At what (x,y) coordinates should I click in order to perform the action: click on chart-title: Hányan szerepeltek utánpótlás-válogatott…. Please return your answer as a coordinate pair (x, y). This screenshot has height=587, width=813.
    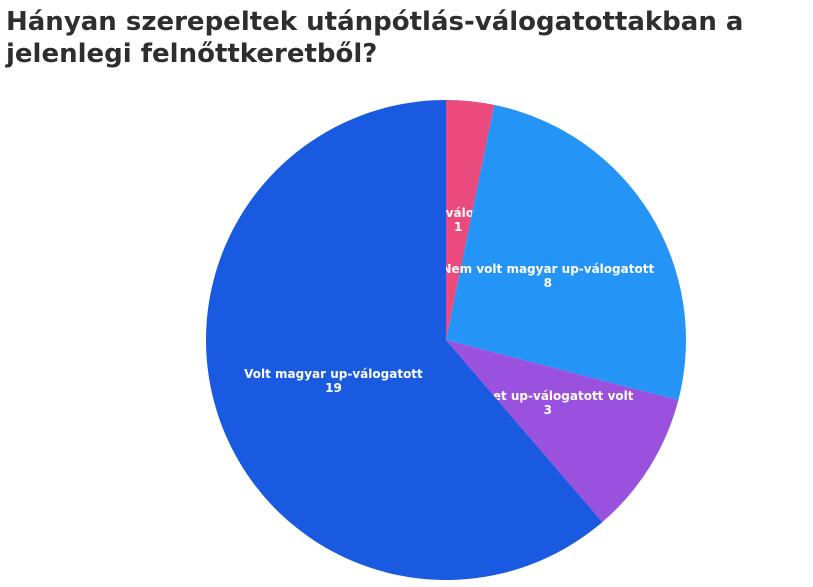
    Looking at the image, I should click on (375, 38).